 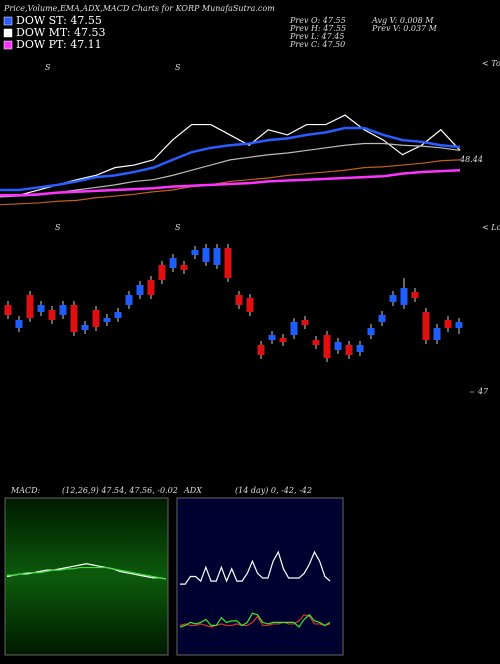 I want to click on legend-label: DOW ST: 47.55, so click(x=59, y=20).